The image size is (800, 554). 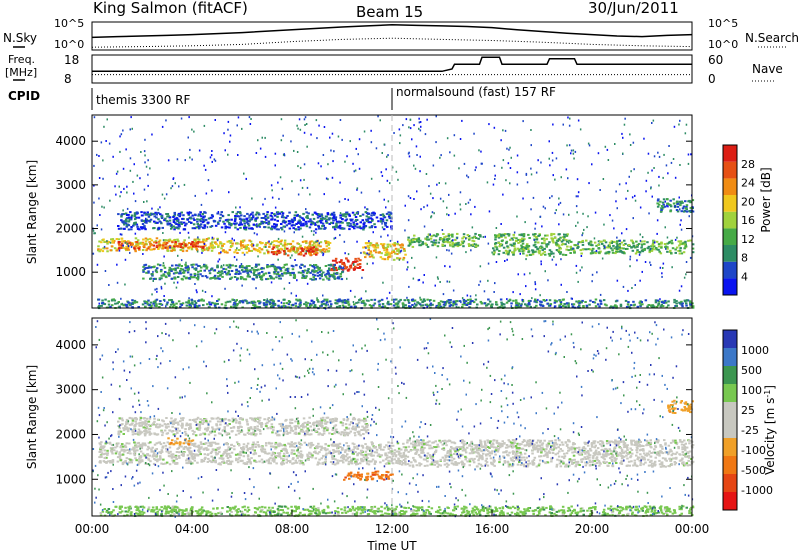 What do you see at coordinates (69, 23) in the screenshot?
I see `noise-left-tick-top: 10^5` at bounding box center [69, 23].